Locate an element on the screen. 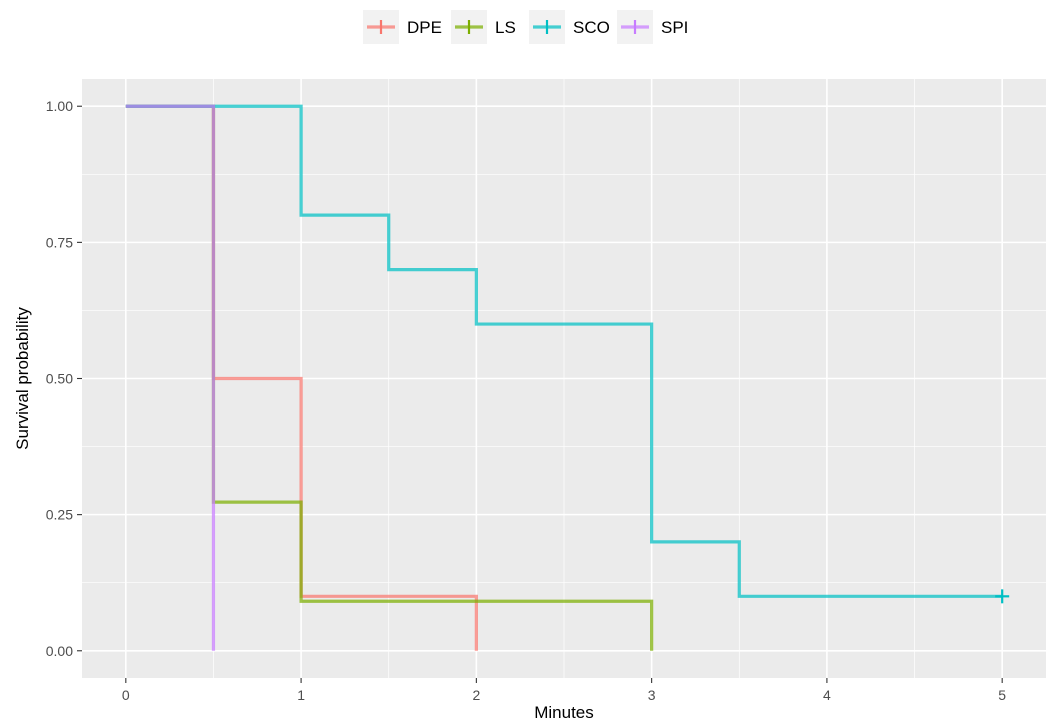 This screenshot has height=726, width=1054. x-tick-label: 4 is located at coordinates (827, 695).